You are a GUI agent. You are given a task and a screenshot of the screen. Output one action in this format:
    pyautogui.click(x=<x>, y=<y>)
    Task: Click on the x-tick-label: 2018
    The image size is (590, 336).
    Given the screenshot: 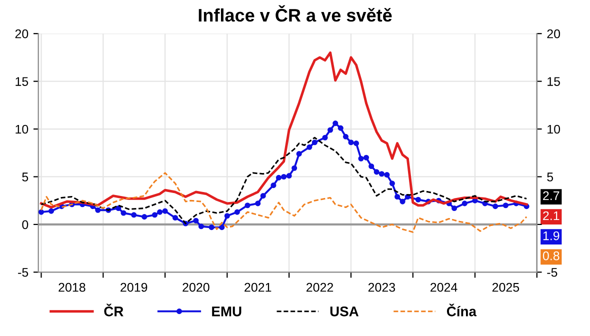 What is the action you would take?
    pyautogui.click(x=72, y=287)
    